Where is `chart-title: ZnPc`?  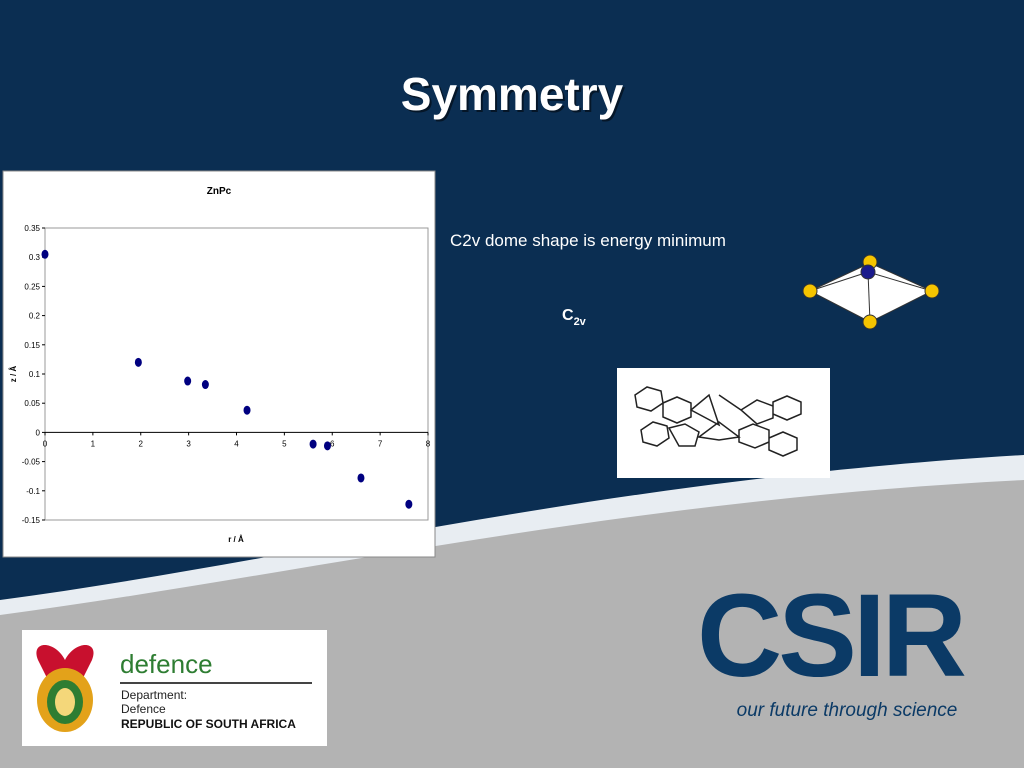 chart-title: ZnPc is located at coordinates (219, 191).